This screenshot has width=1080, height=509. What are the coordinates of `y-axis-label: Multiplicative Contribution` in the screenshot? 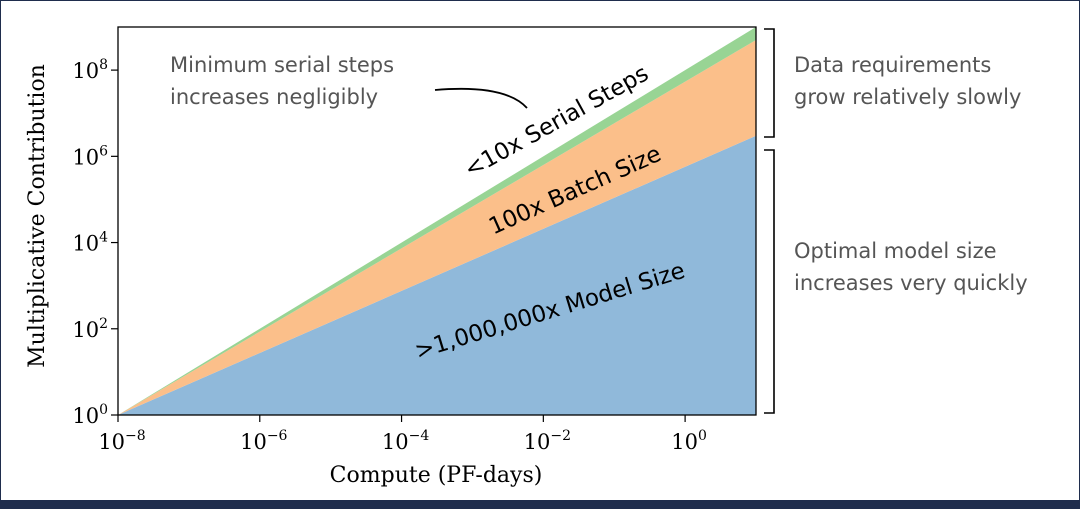 It's located at (37, 216).